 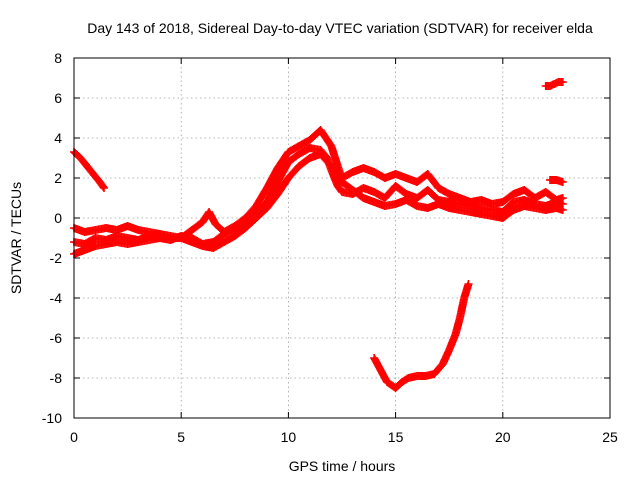 What do you see at coordinates (58, 138) in the screenshot?
I see `y-tick-label: 4` at bounding box center [58, 138].